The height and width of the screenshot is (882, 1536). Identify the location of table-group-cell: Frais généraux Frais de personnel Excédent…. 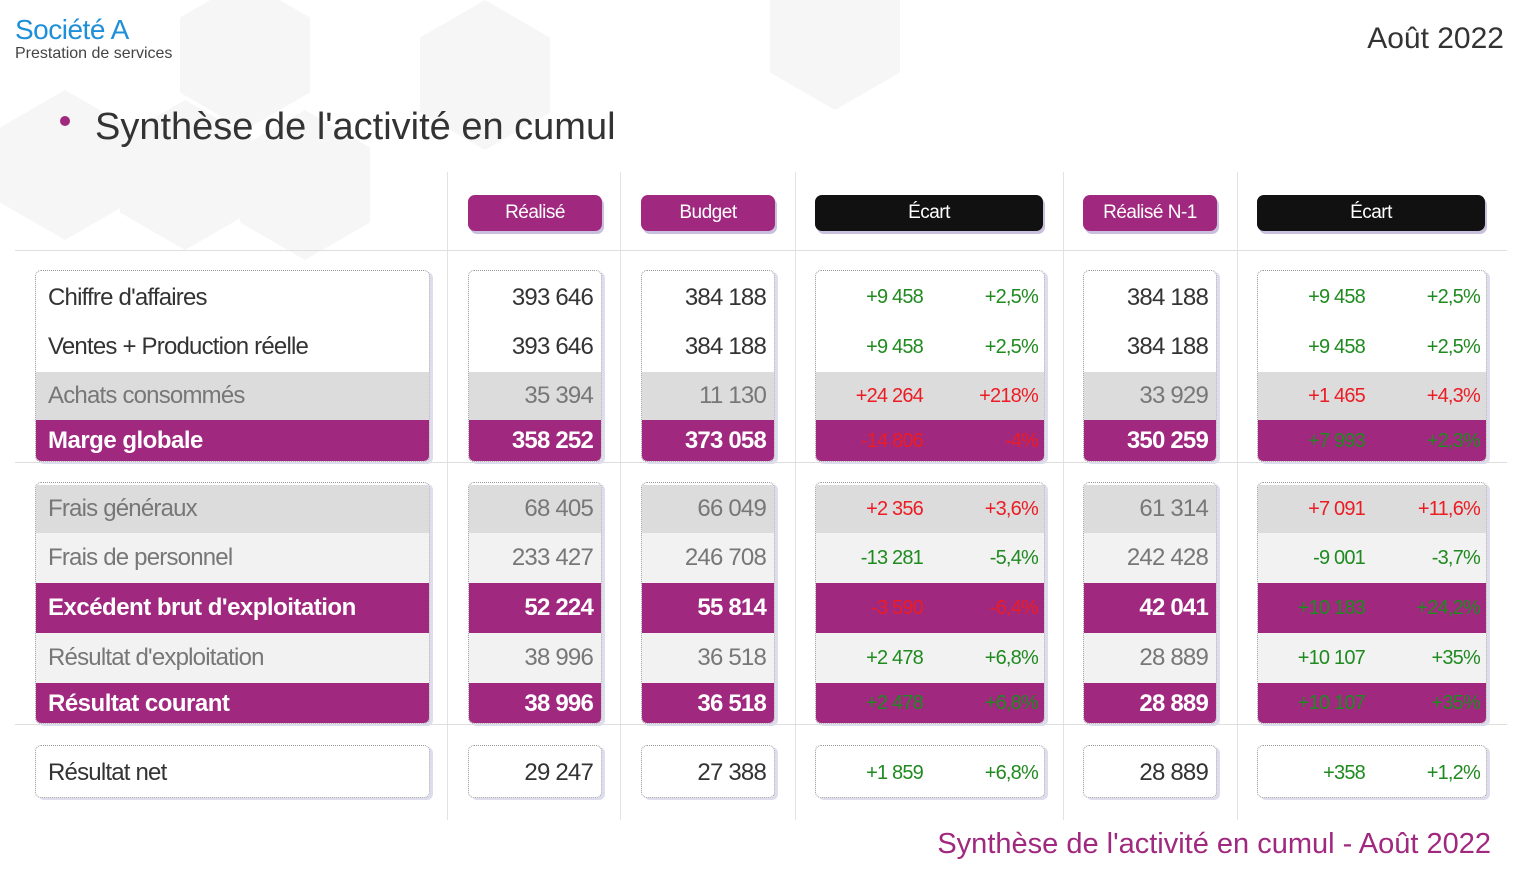
(232, 603).